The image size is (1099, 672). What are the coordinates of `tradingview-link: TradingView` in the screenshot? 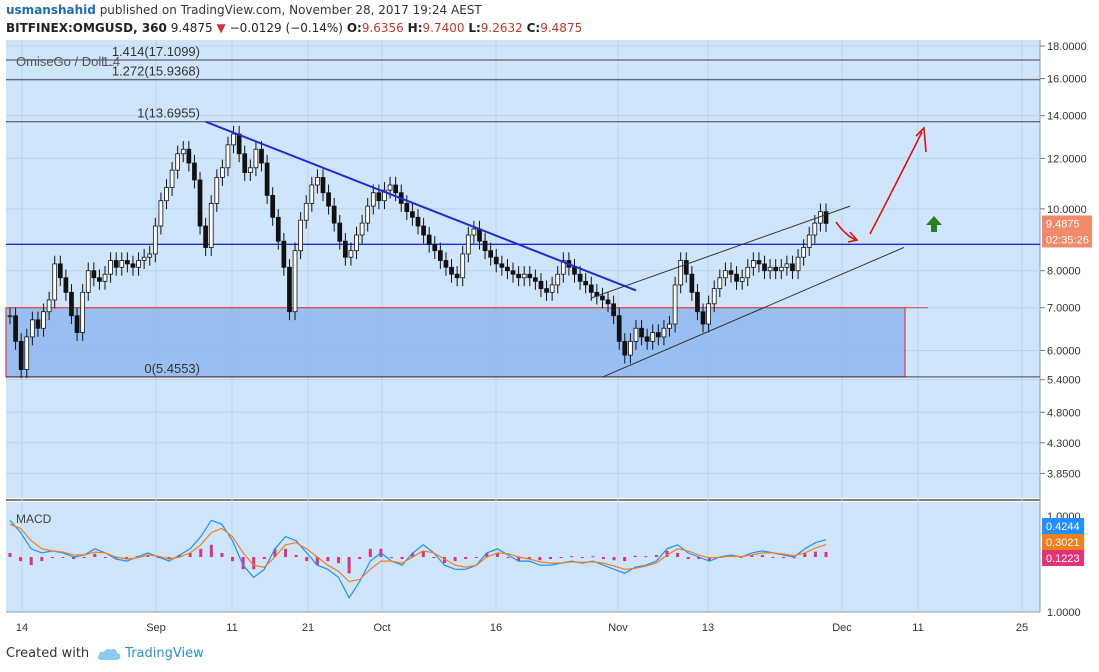 It's located at (150, 653).